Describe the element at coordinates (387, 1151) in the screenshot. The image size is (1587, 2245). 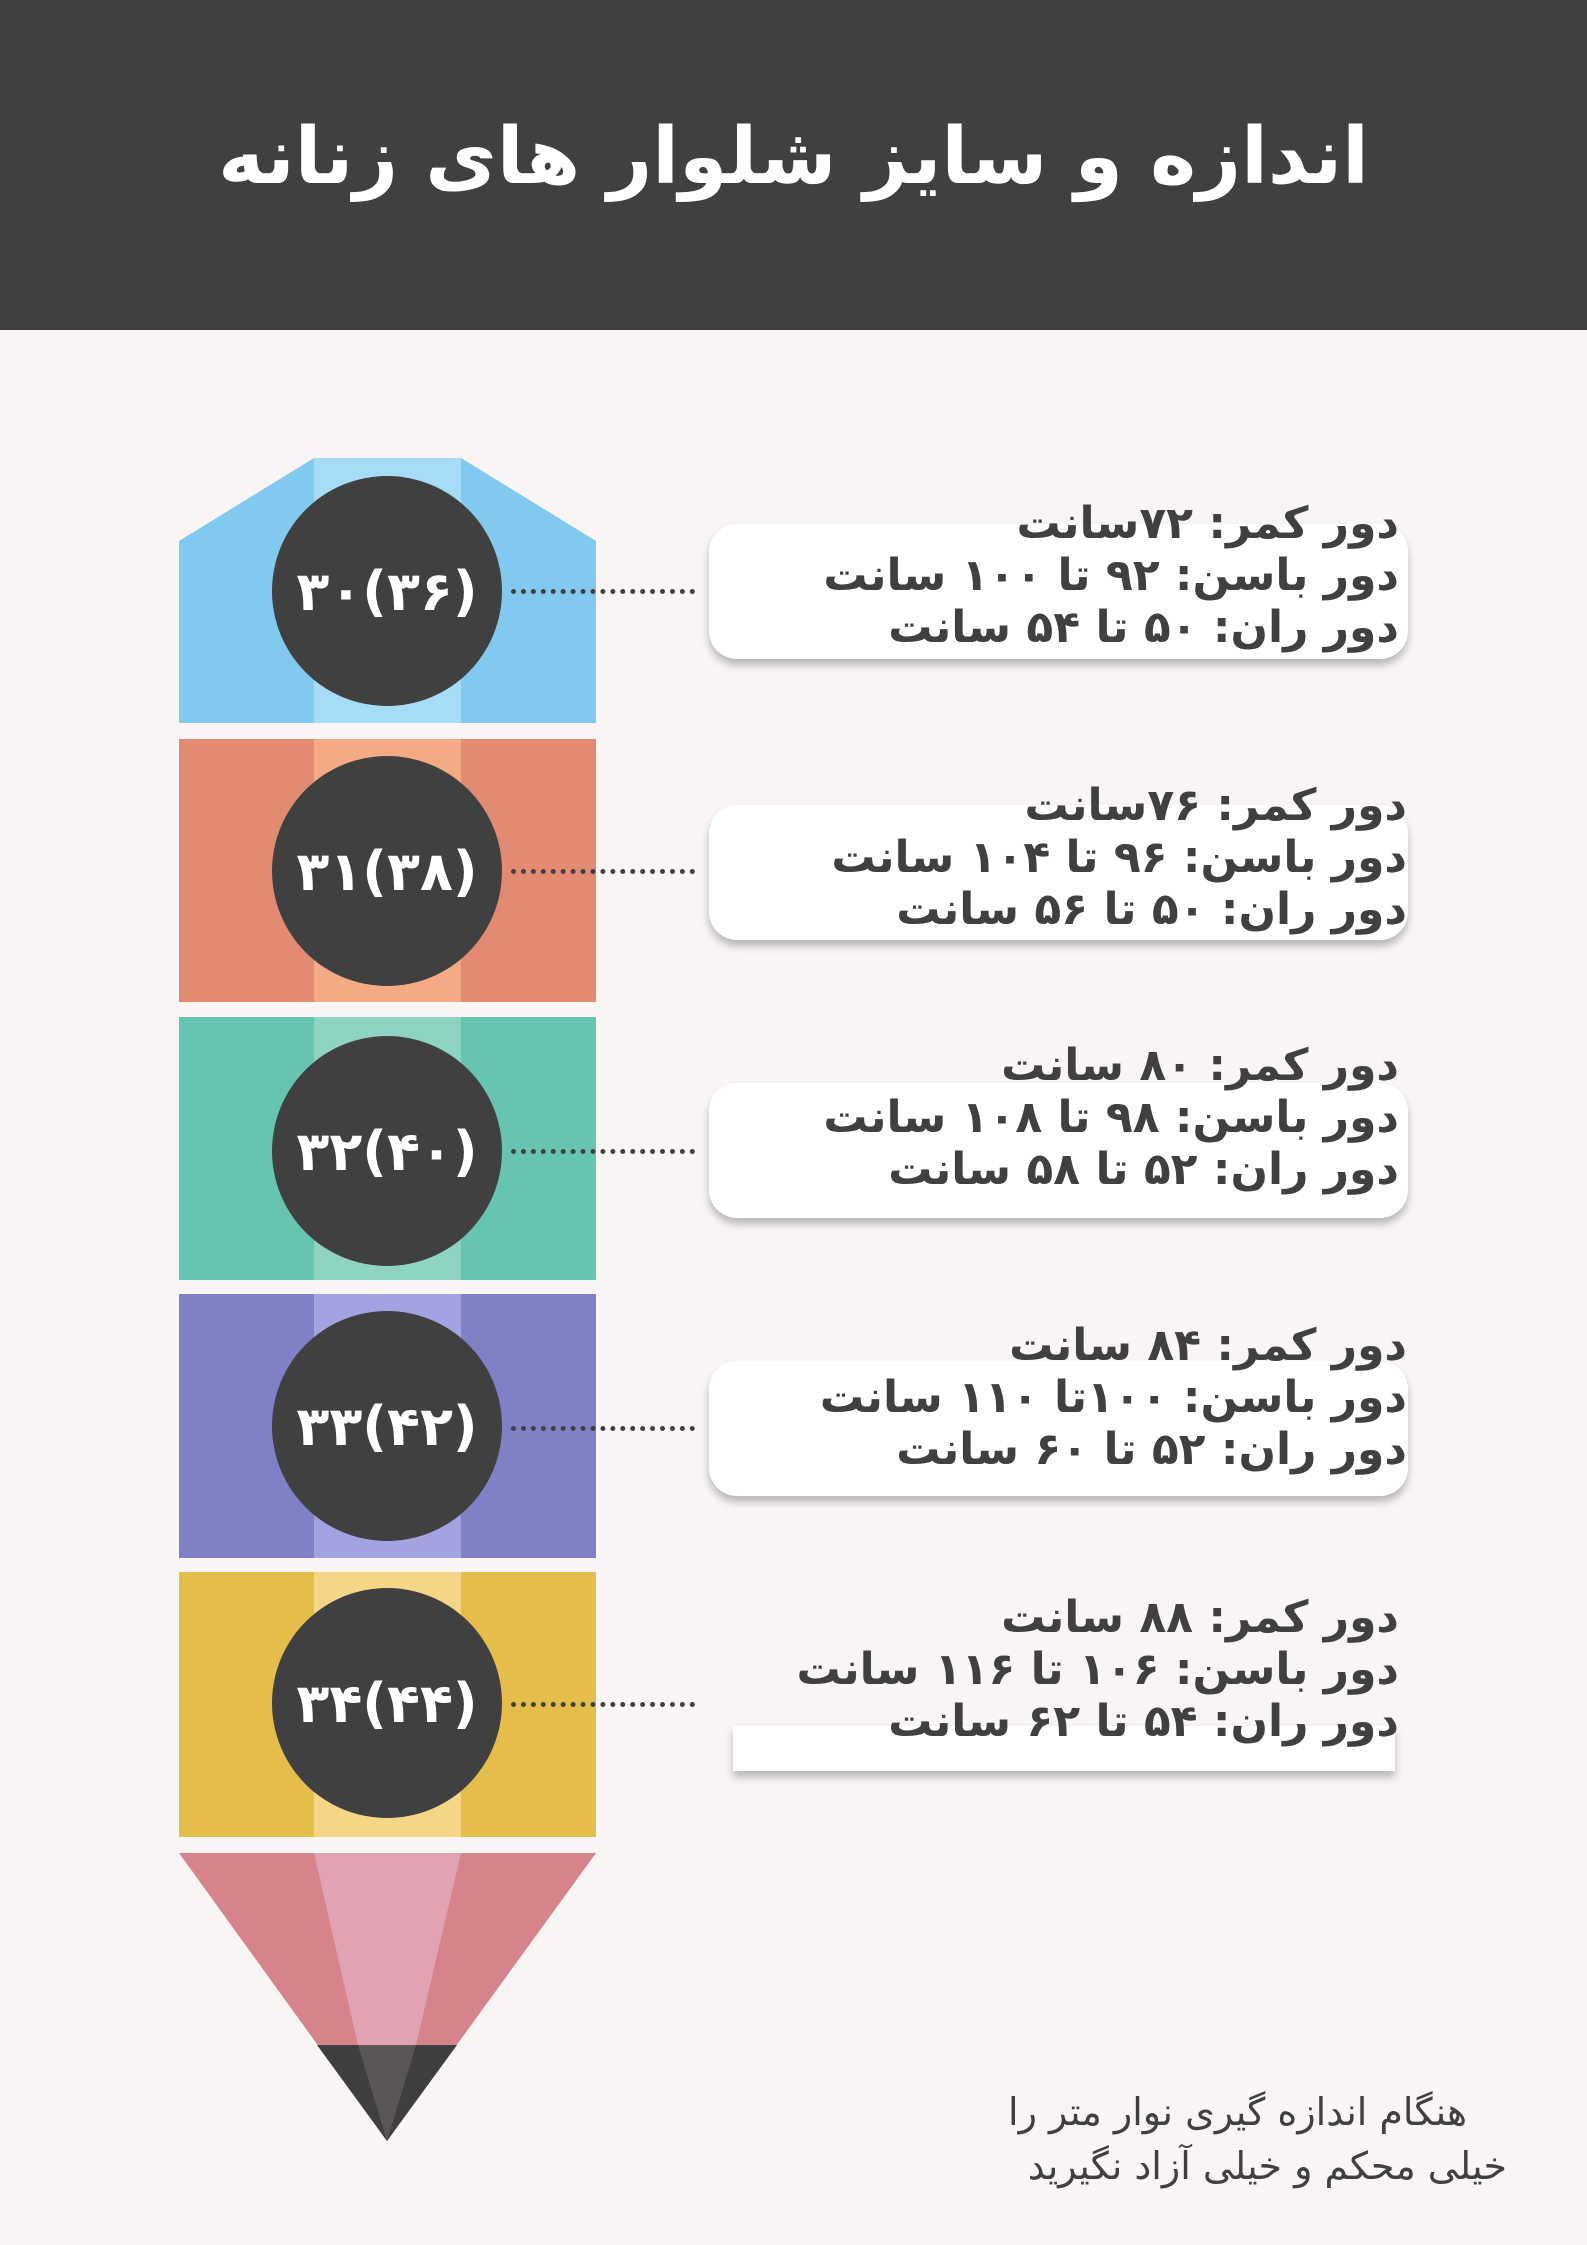
I see `size-badge-3: ۳۲(۴۰)` at that location.